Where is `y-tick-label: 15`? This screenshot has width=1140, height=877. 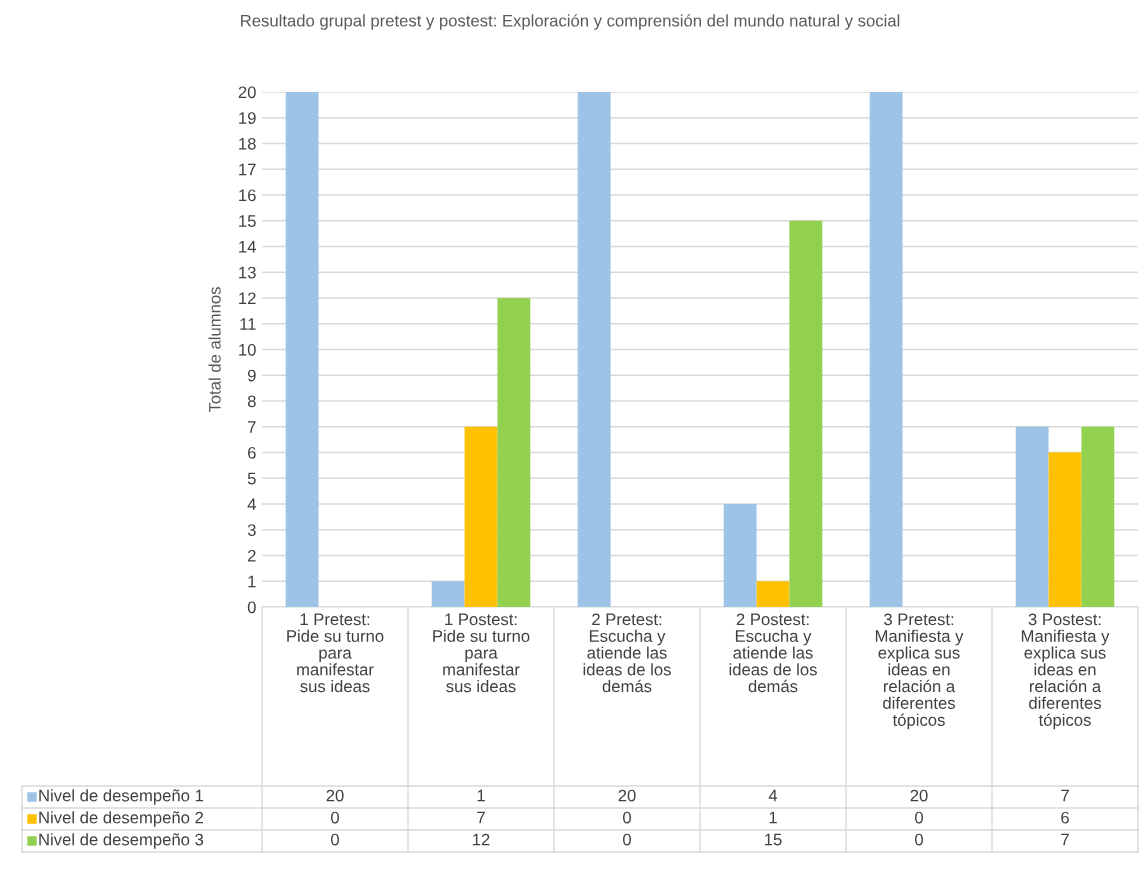
y-tick-label: 15 is located at coordinates (247, 221).